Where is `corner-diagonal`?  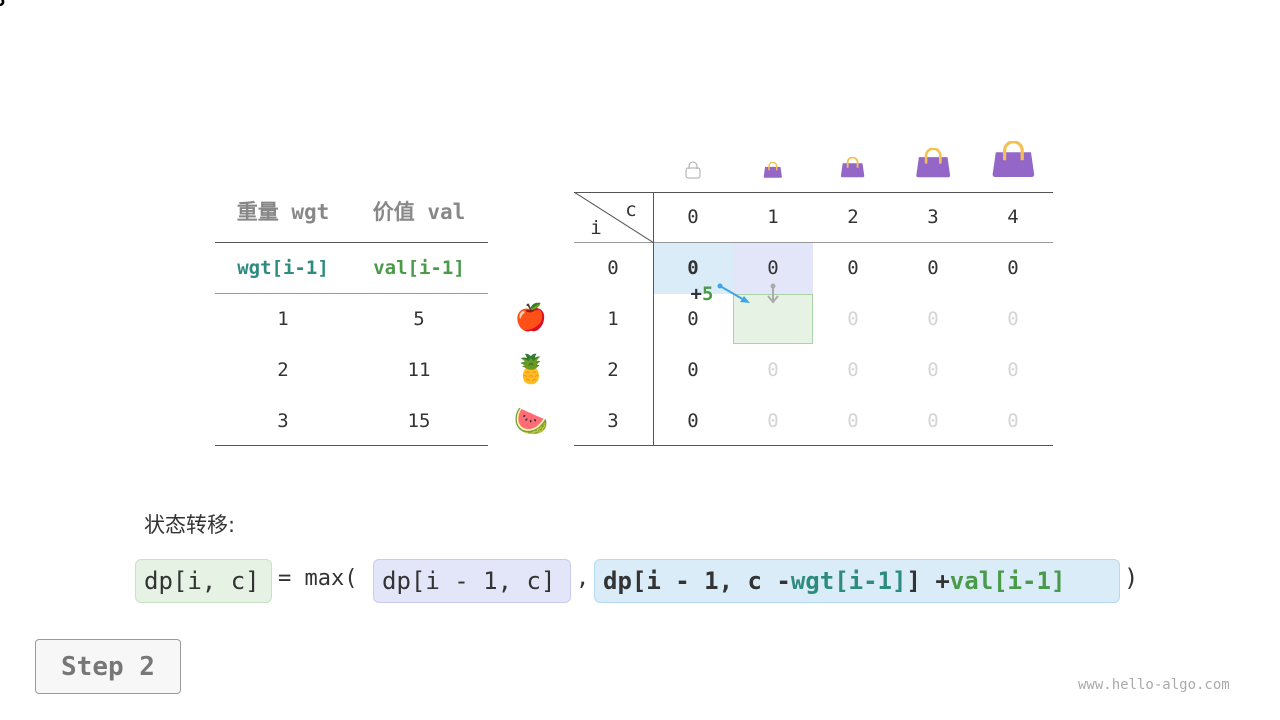 corner-diagonal is located at coordinates (614, 218).